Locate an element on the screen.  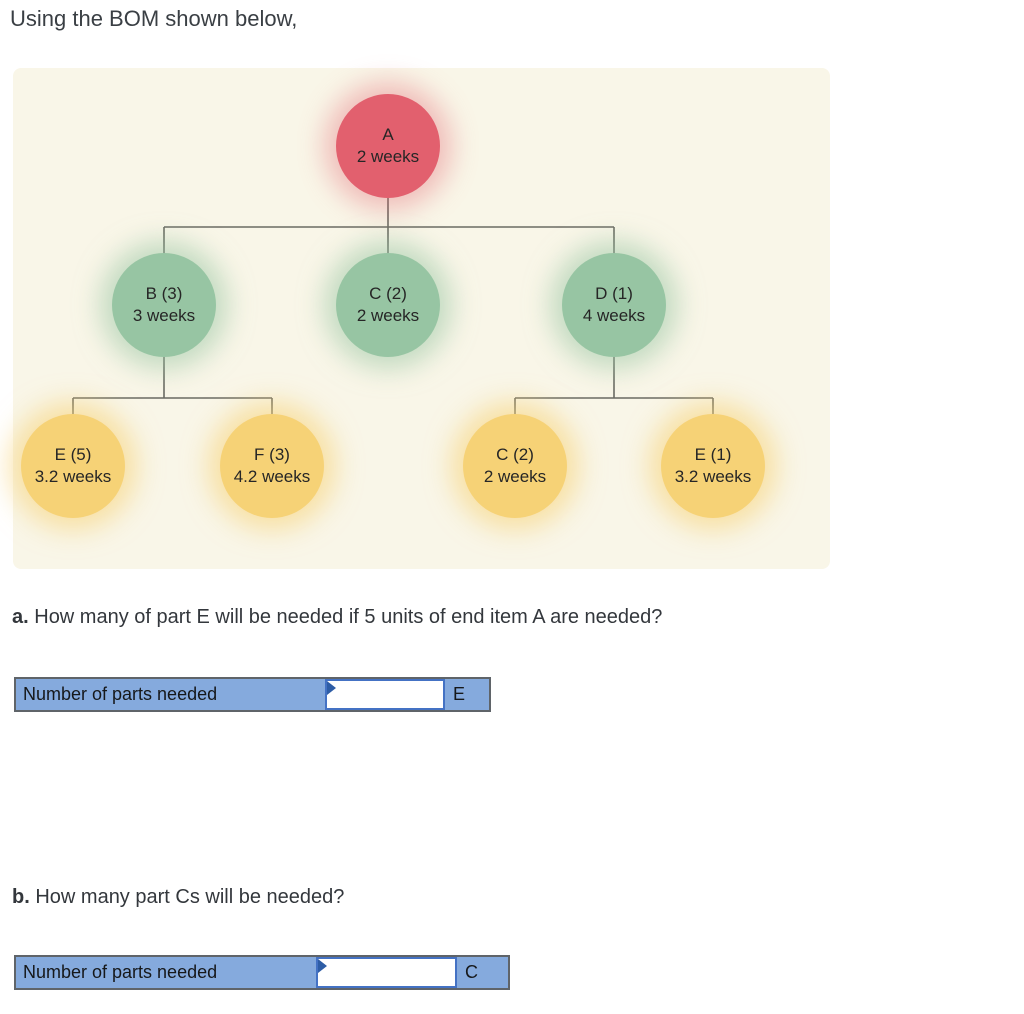
node-label: F (3) is located at coordinates (272, 454).